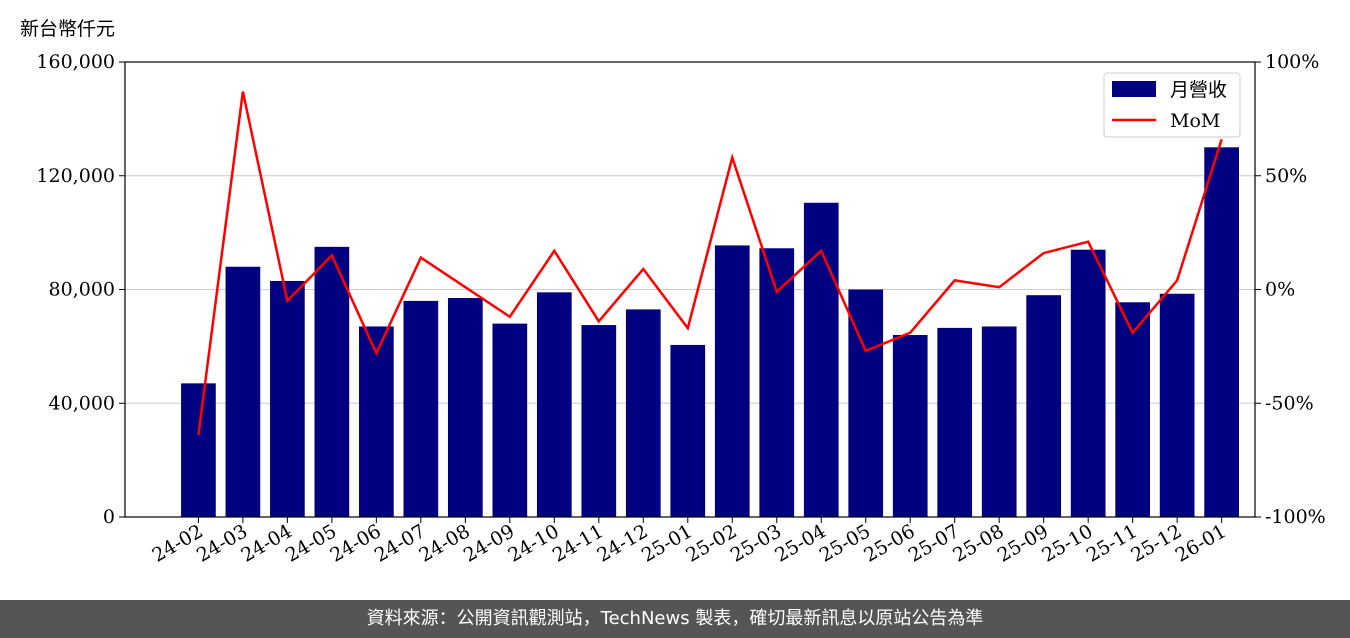  What do you see at coordinates (355, 543) in the screenshot?
I see `x-tick-label-24-06: 24-06` at bounding box center [355, 543].